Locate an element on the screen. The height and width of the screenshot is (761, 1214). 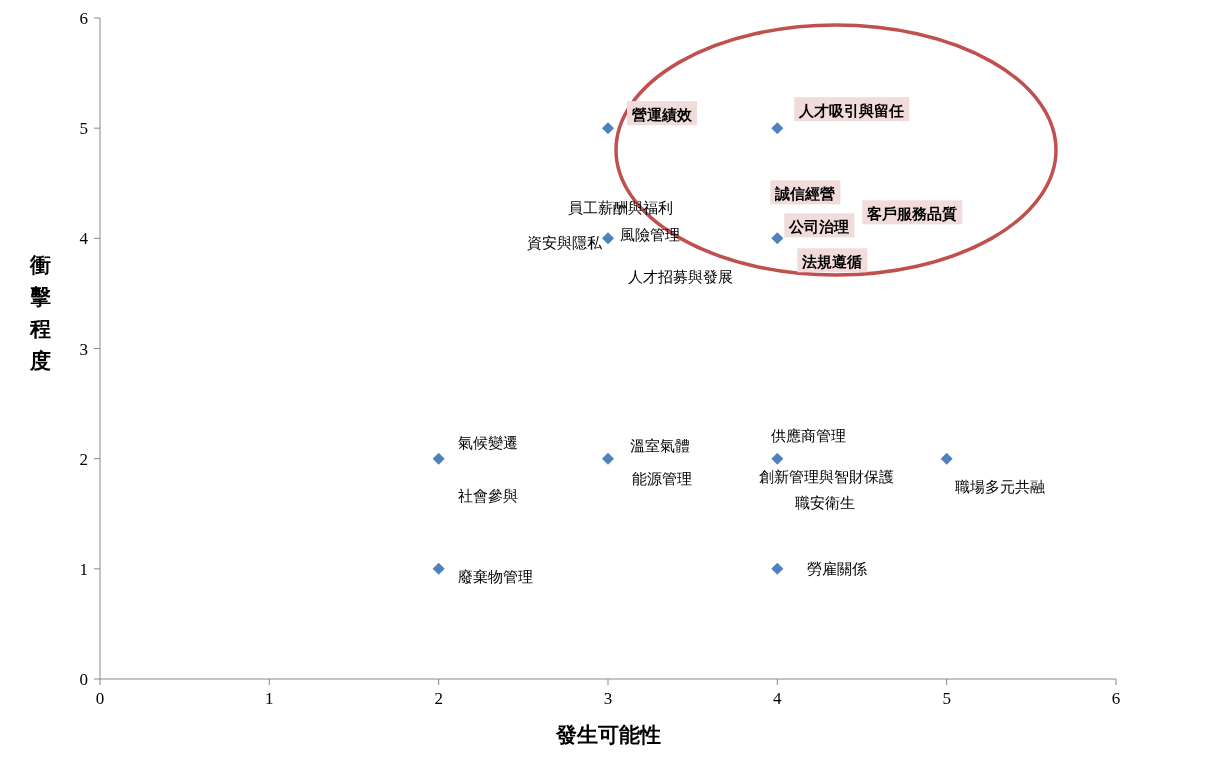
annotation: 廢棄物管理 is located at coordinates (495, 576).